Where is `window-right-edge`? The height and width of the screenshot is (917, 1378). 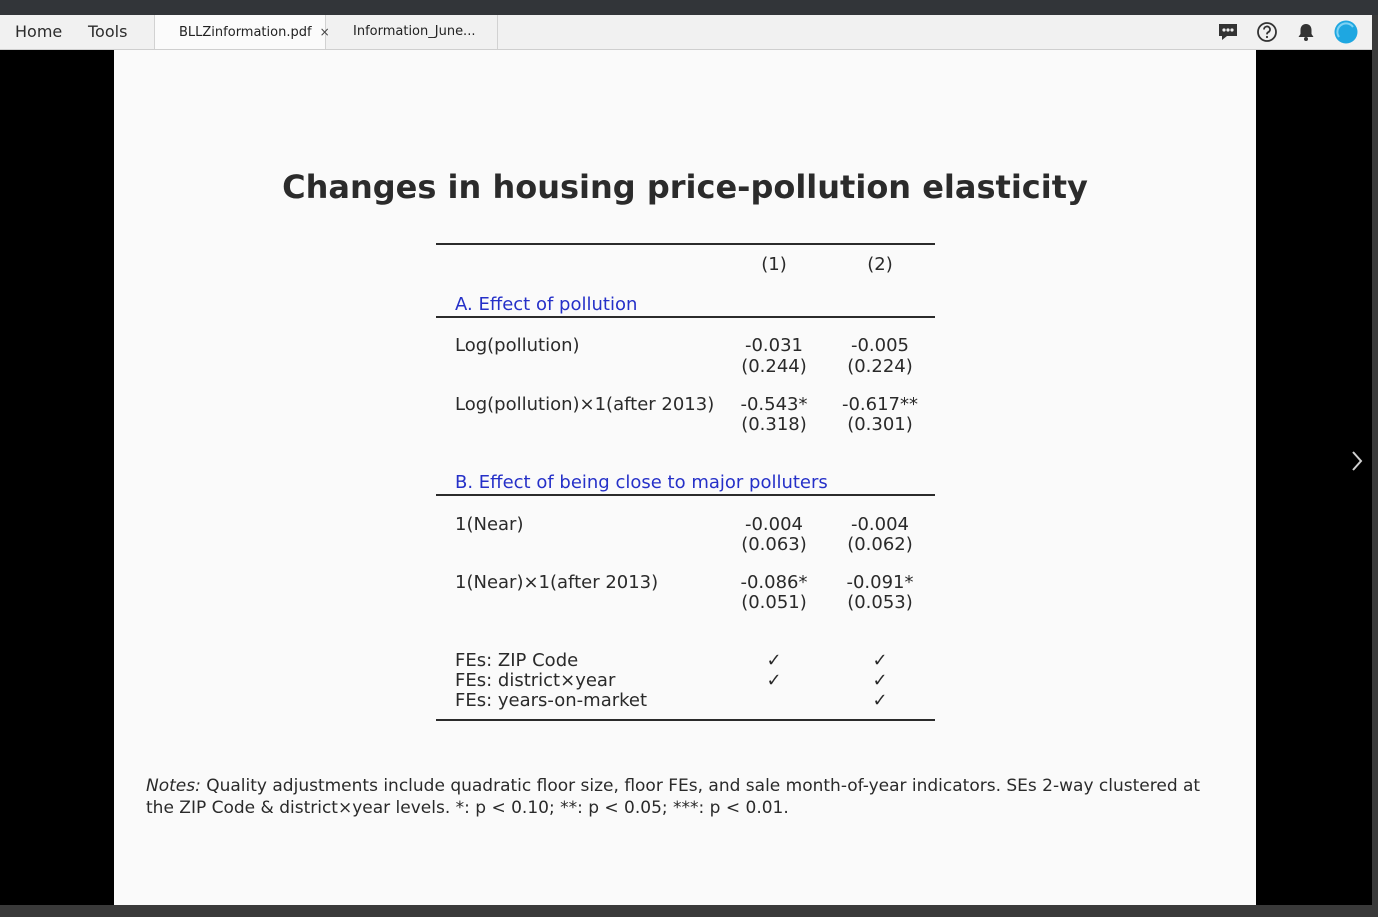
window-right-edge is located at coordinates (1375, 466).